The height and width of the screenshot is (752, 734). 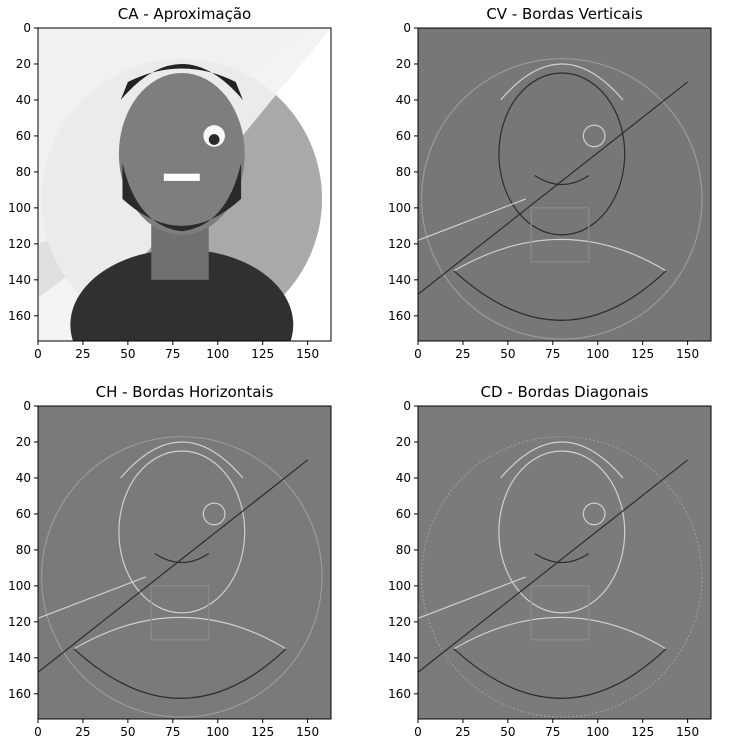 I want to click on panel-title: CA - Aproximação, so click(x=184, y=14).